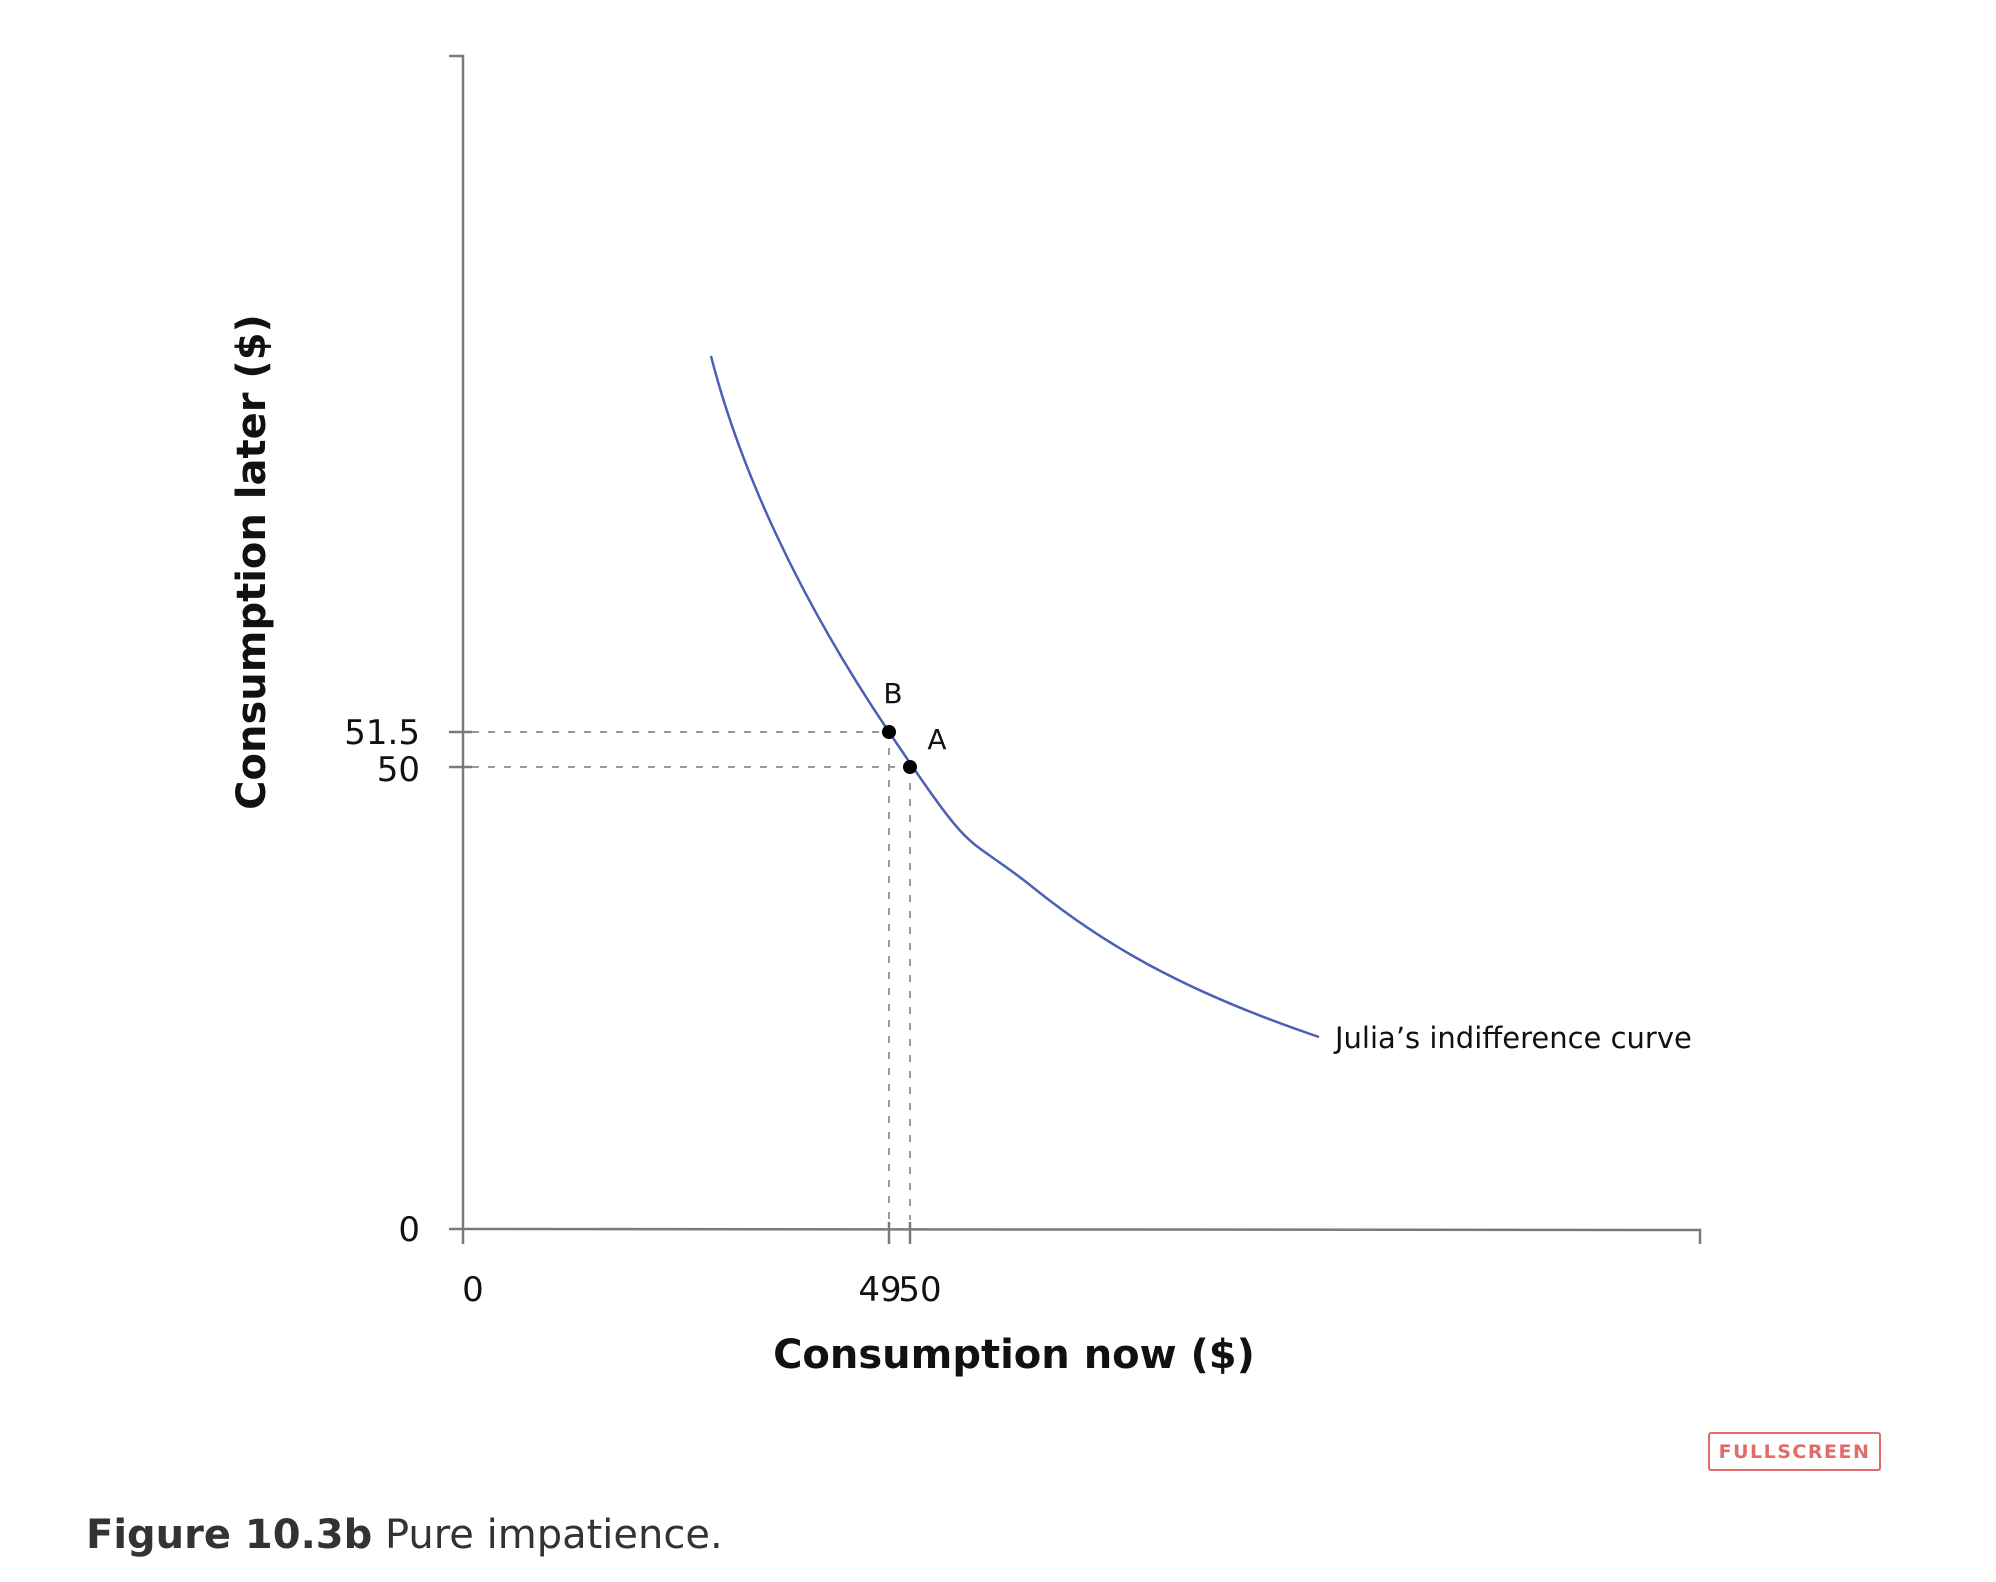 This screenshot has width=1996, height=1582. I want to click on y-axis, so click(457, 641).